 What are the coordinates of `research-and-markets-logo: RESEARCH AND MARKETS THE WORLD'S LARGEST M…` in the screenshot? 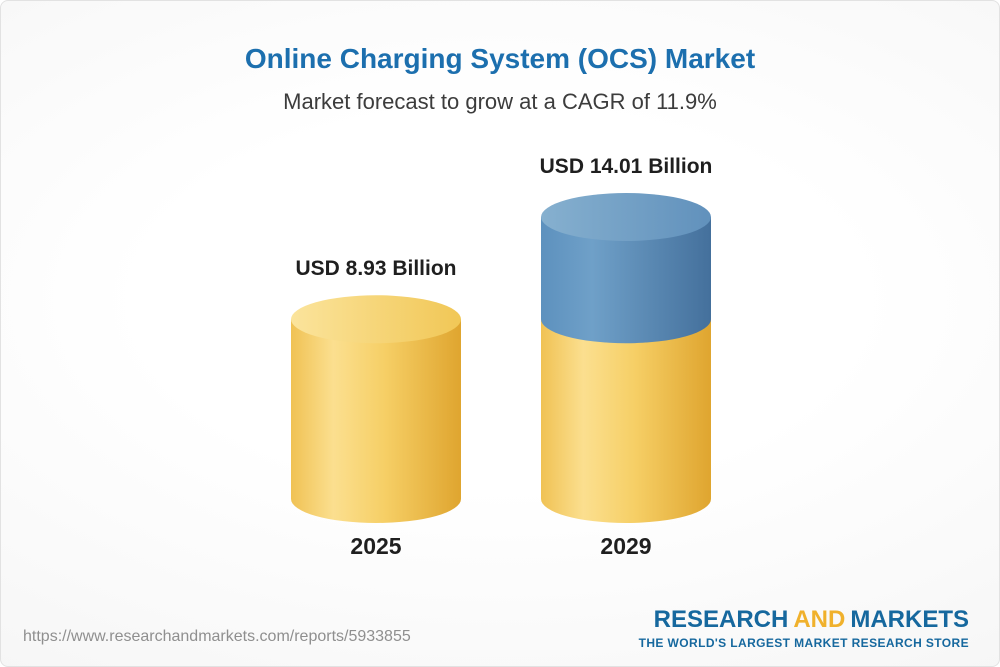 It's located at (803, 627).